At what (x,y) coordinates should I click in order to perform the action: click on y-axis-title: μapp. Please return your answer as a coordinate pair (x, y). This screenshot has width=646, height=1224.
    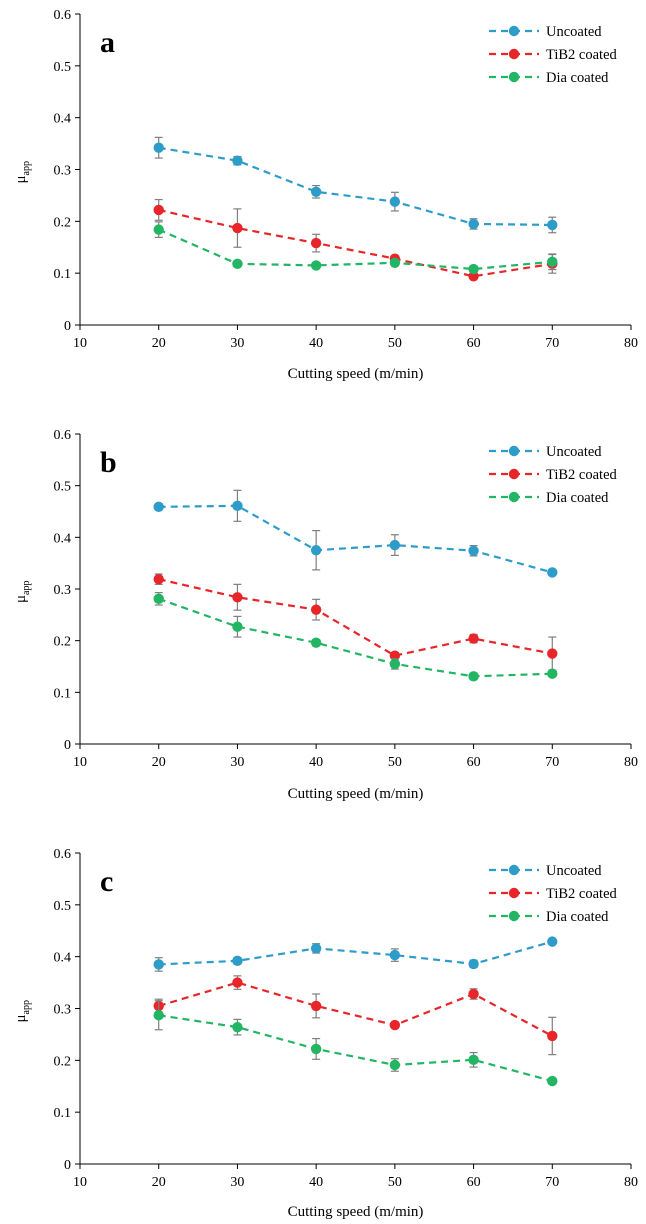
    Looking at the image, I should click on (22, 592).